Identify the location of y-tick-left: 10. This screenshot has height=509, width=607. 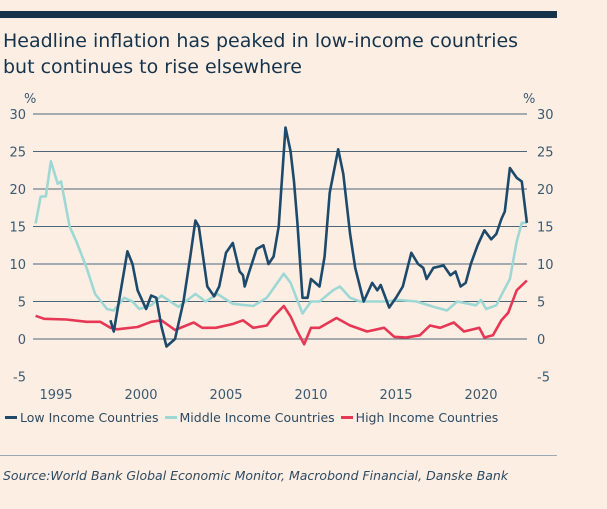
(17, 265).